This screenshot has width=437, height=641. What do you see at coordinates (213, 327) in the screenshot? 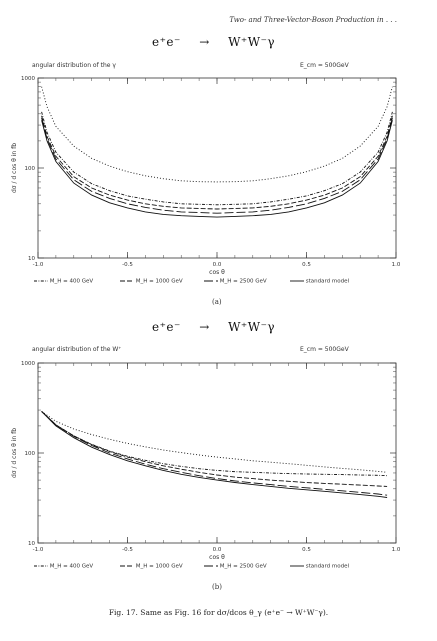
I see `process-label-b: e⁺e⁻ → W⁺W⁻γ` at bounding box center [213, 327].